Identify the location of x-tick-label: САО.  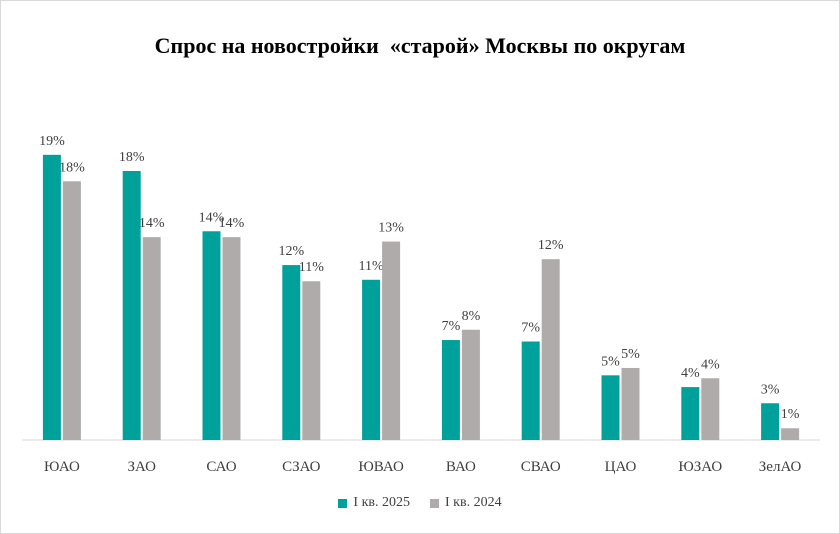
(221, 467).